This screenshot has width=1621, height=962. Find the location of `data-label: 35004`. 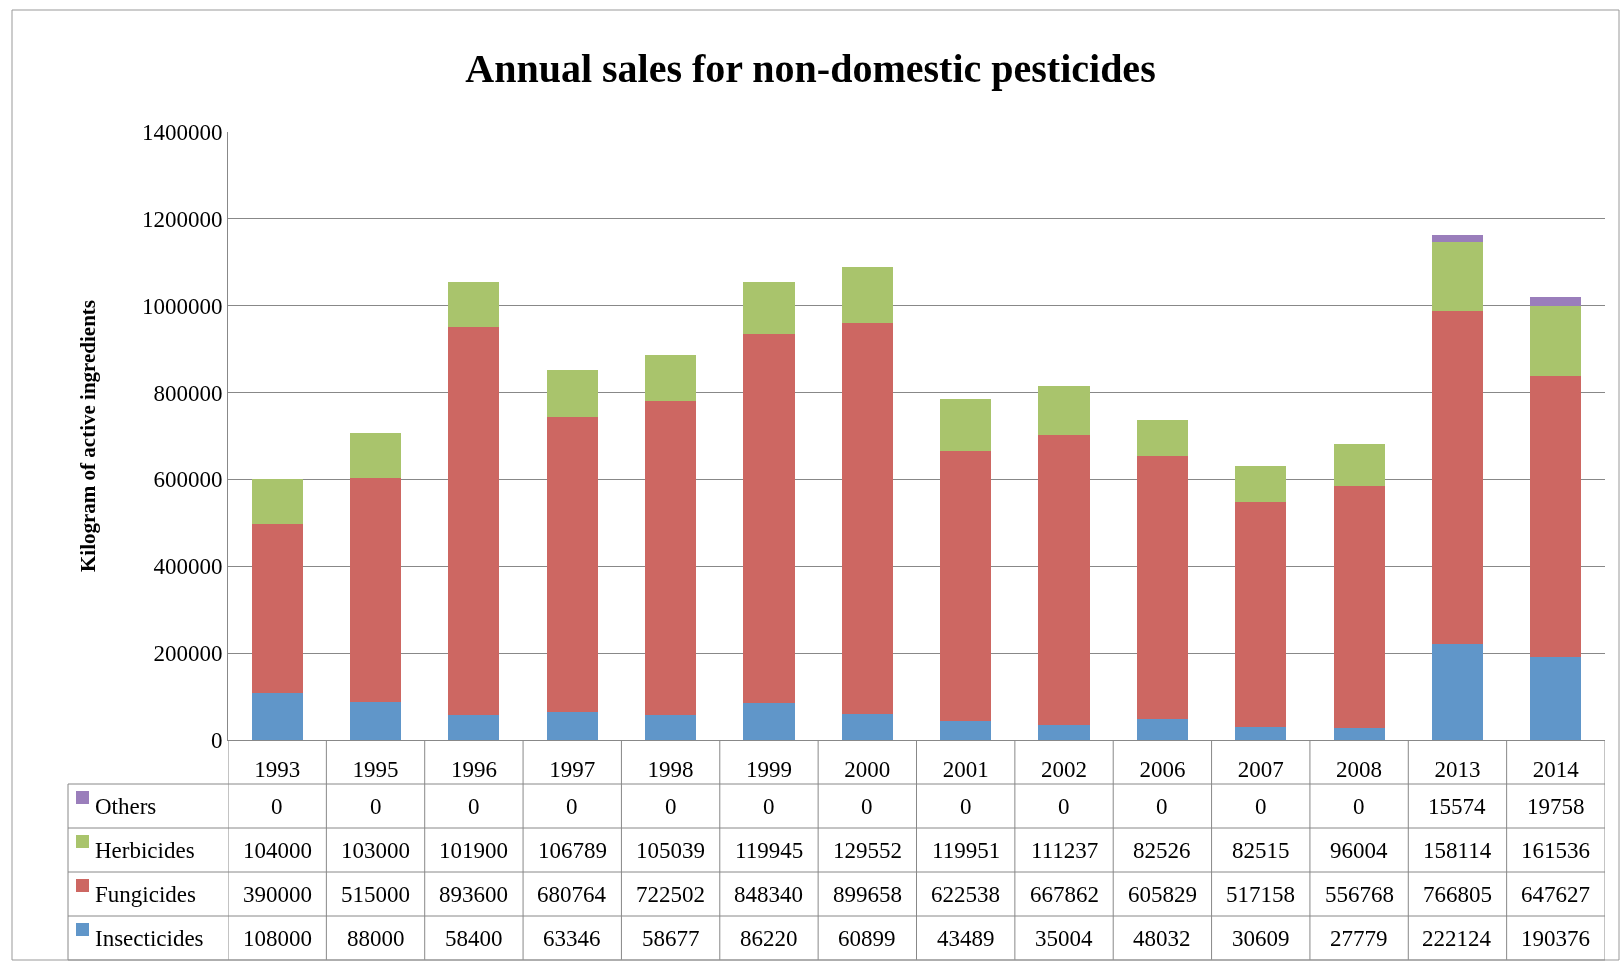

data-label: 35004 is located at coordinates (1064, 938).